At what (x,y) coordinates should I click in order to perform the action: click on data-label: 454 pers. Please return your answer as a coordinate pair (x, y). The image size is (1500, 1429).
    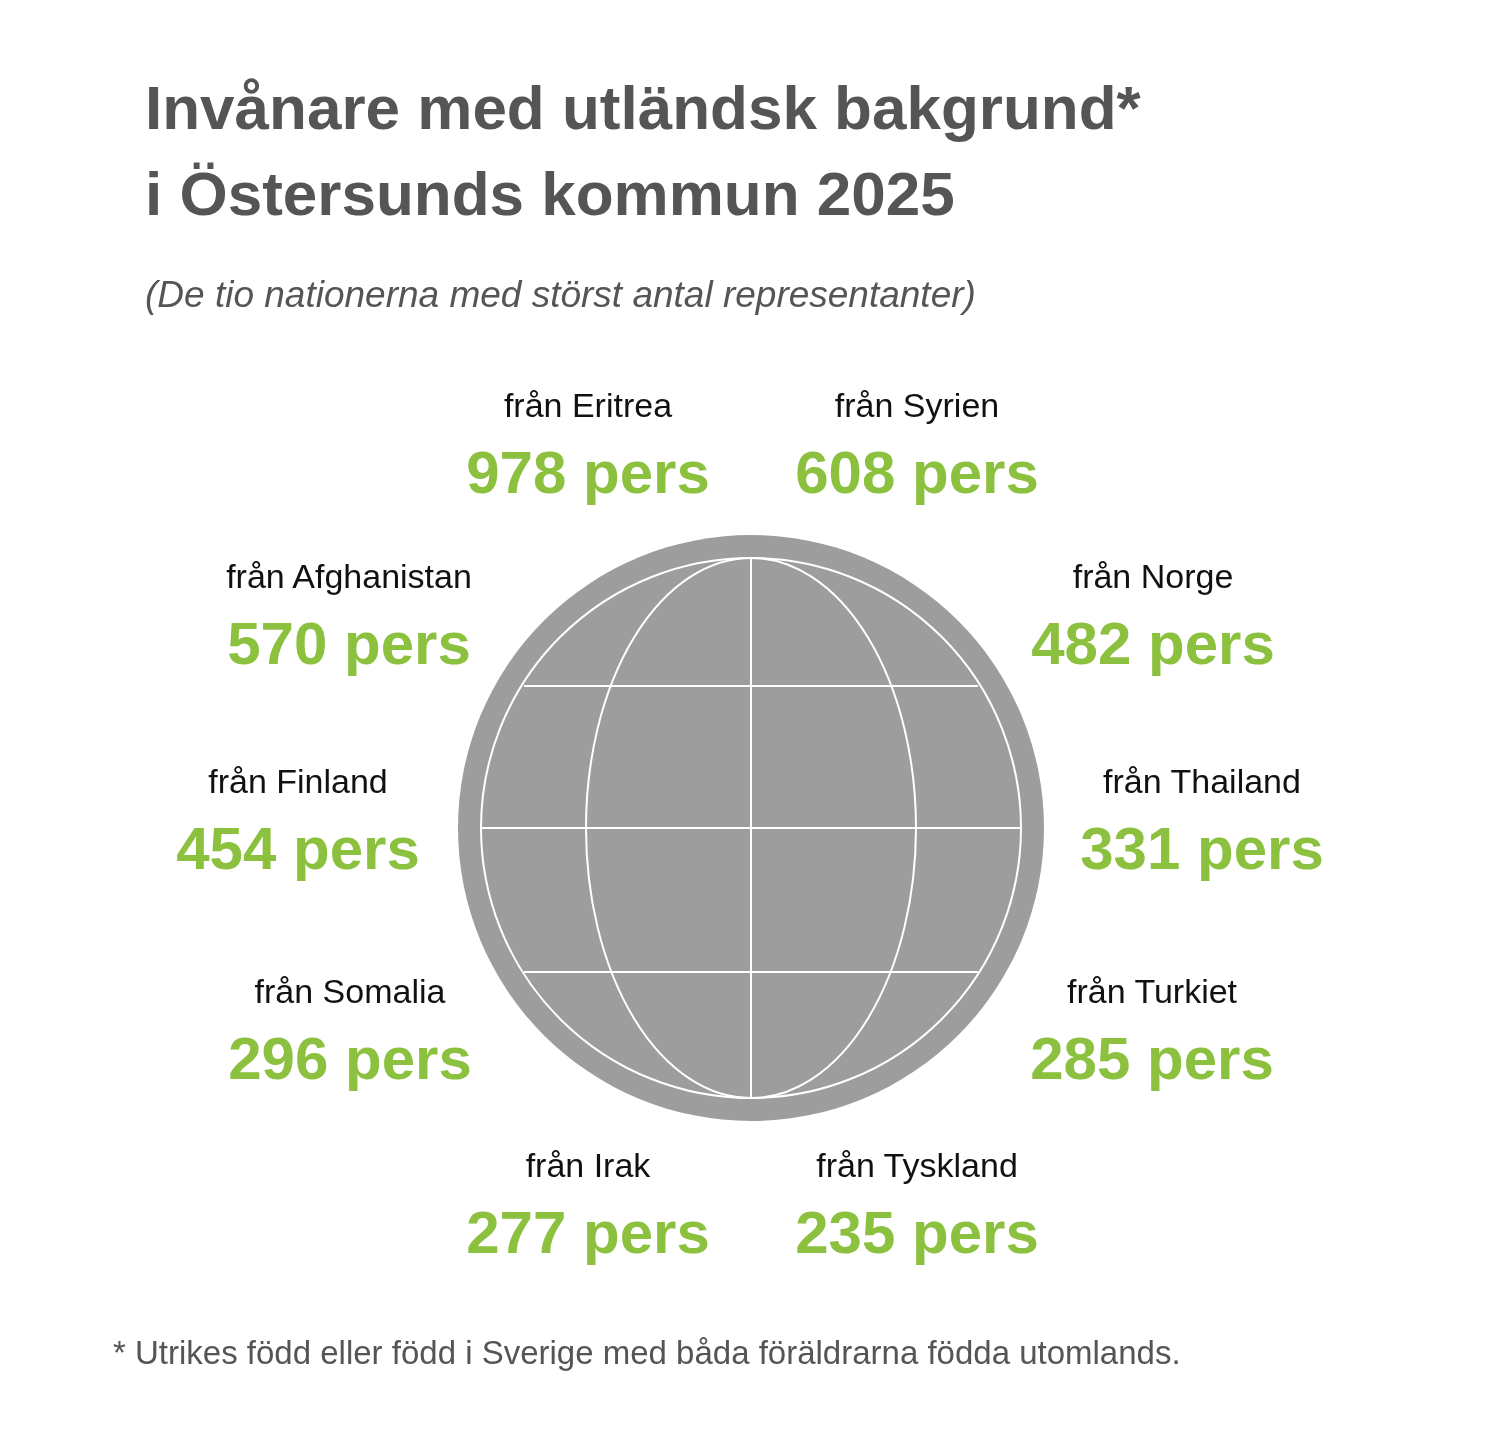
    Looking at the image, I should click on (298, 848).